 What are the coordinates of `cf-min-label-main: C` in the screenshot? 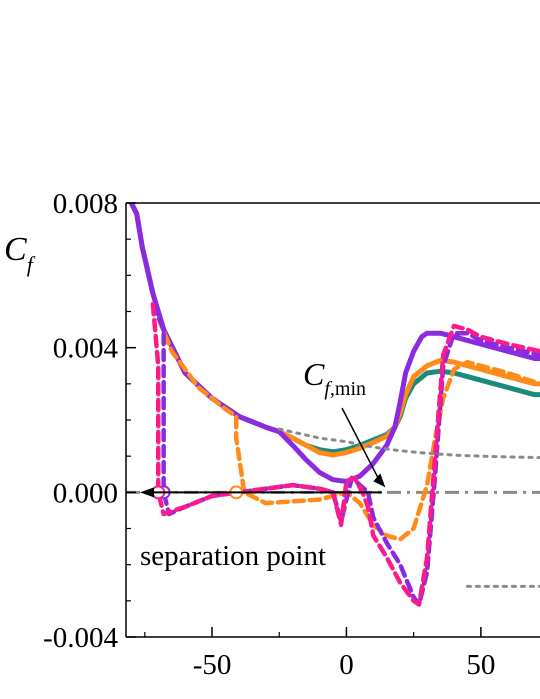 It's located at (314, 374).